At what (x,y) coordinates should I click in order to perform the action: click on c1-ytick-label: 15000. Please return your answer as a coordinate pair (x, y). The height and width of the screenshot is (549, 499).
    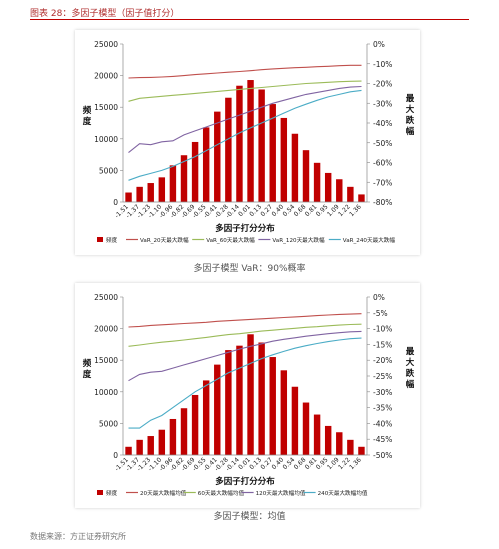
    Looking at the image, I should click on (106, 107).